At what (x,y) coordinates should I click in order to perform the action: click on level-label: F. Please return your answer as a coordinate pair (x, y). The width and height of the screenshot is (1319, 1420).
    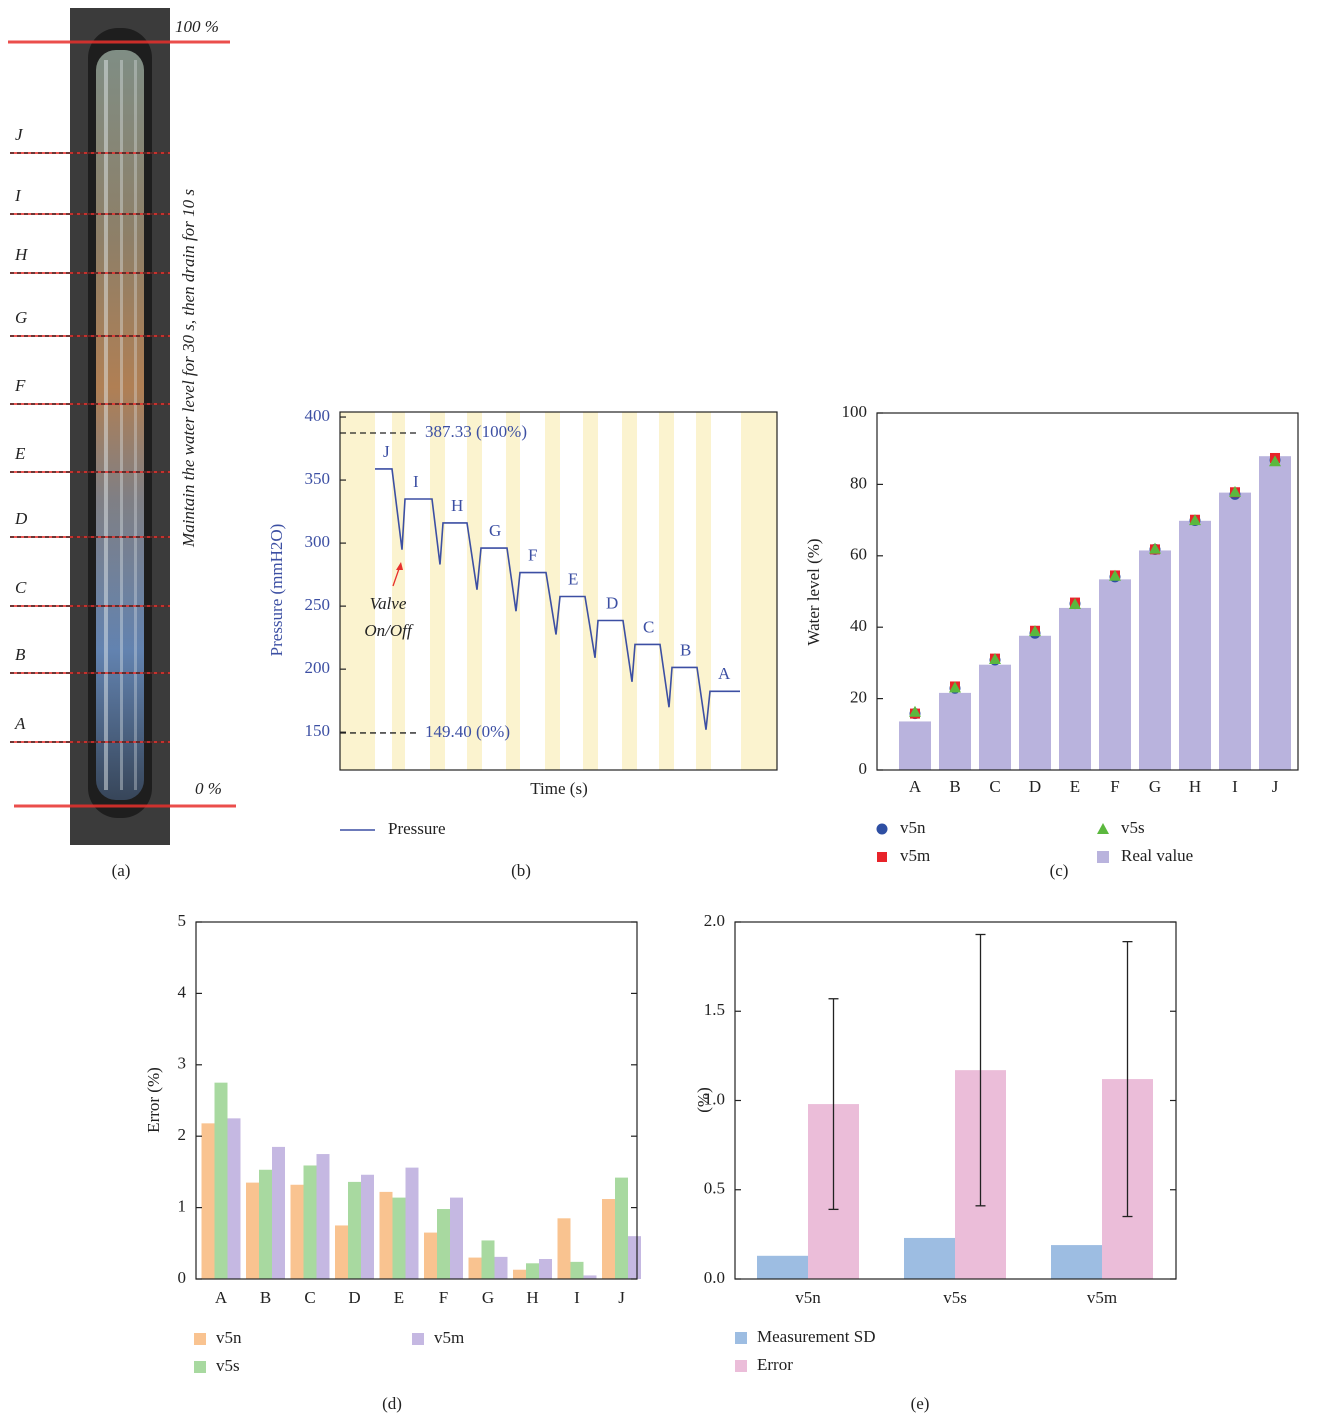
    Looking at the image, I should click on (20, 385).